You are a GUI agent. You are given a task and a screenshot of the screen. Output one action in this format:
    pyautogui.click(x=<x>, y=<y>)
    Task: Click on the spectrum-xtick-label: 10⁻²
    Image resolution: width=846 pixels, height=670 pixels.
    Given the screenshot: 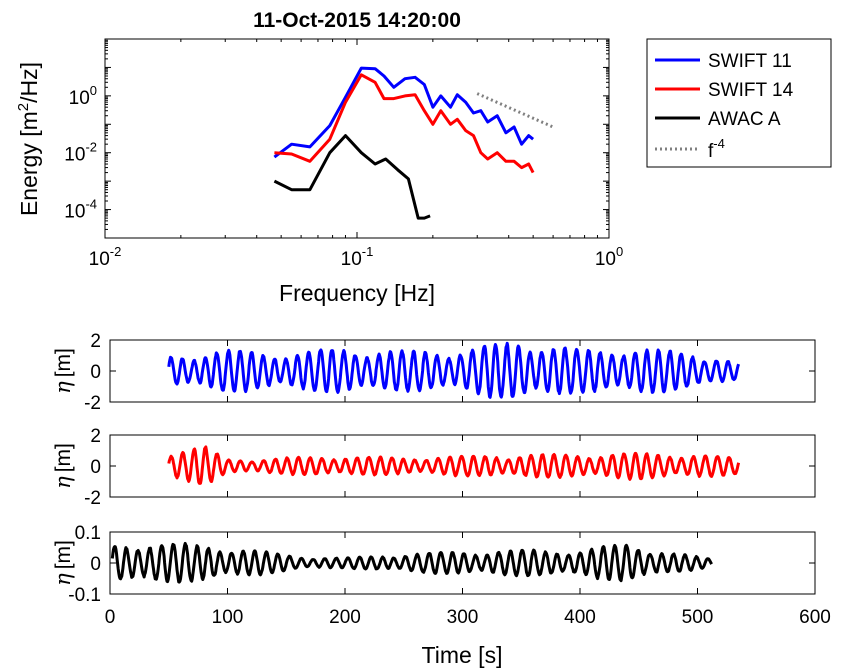 What is the action you would take?
    pyautogui.click(x=105, y=257)
    